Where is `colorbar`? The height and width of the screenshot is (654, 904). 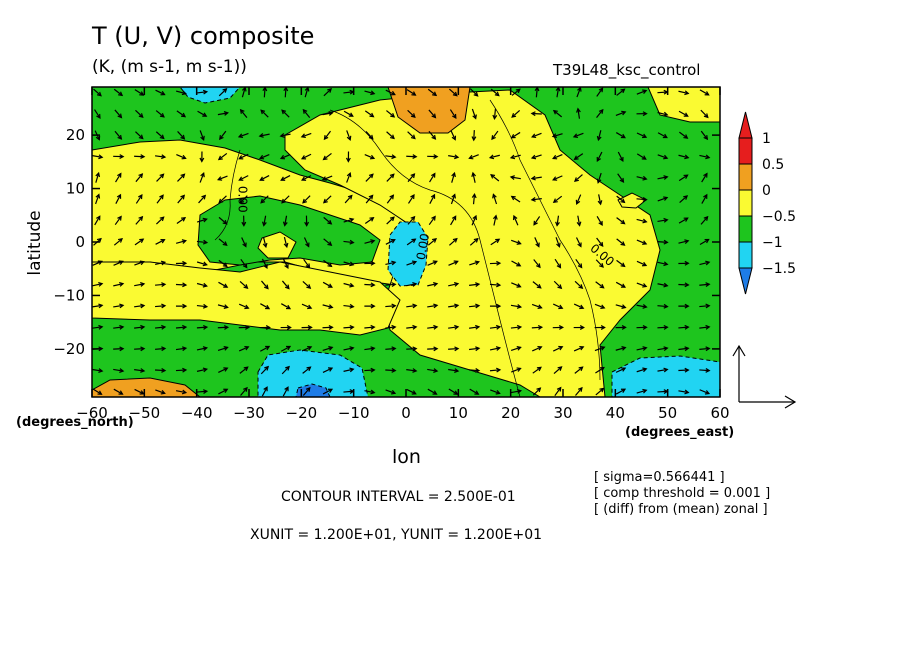
colorbar is located at coordinates (745, 203).